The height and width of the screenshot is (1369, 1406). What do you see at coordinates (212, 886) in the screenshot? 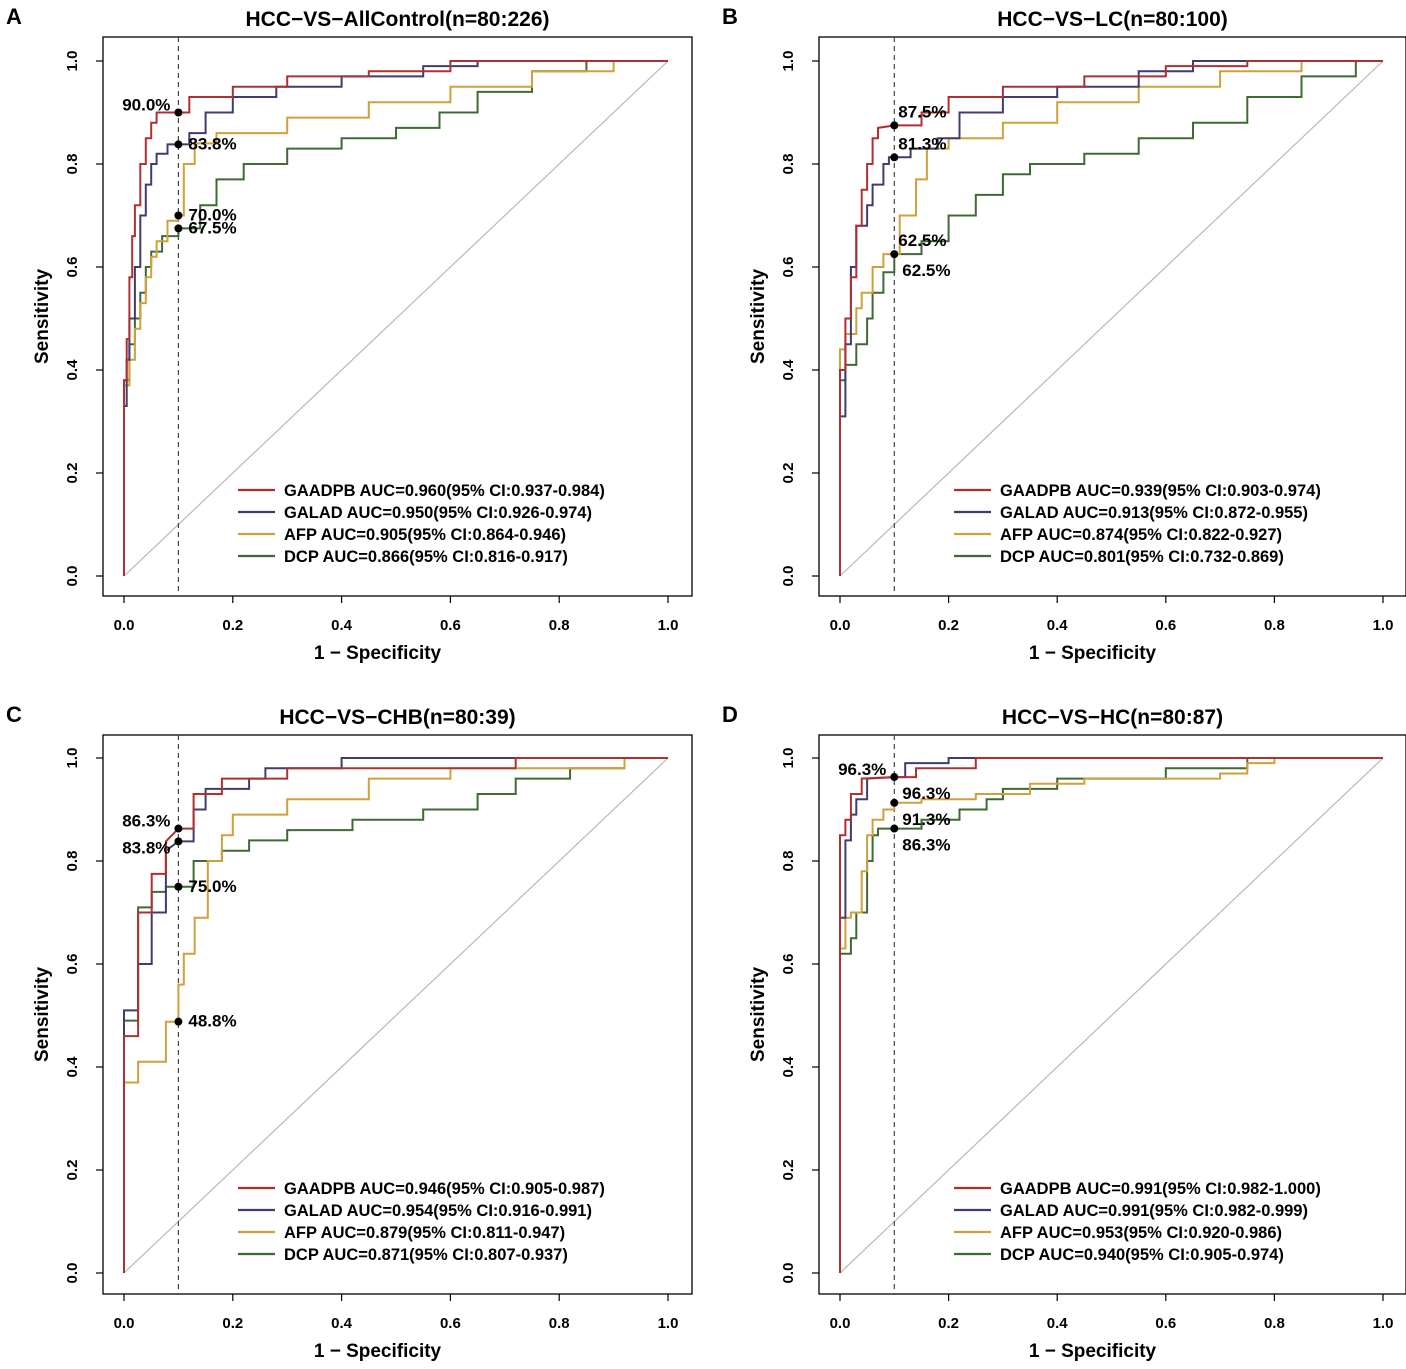
I see `point-annotation: 75.0%` at bounding box center [212, 886].